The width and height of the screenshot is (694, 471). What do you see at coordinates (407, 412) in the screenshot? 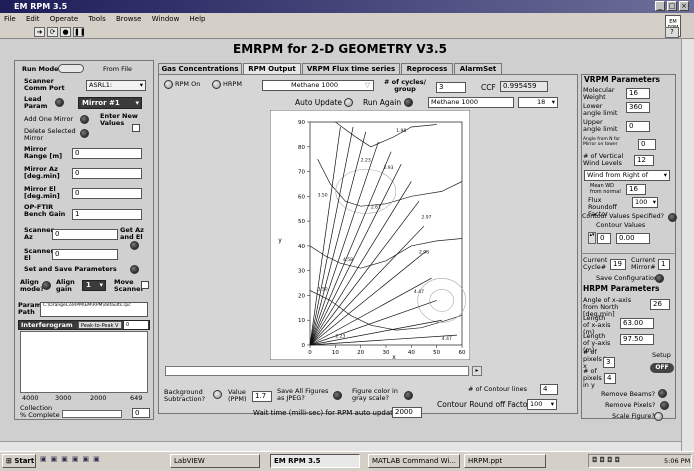
I see `wait-time-field: 2000` at bounding box center [407, 412].